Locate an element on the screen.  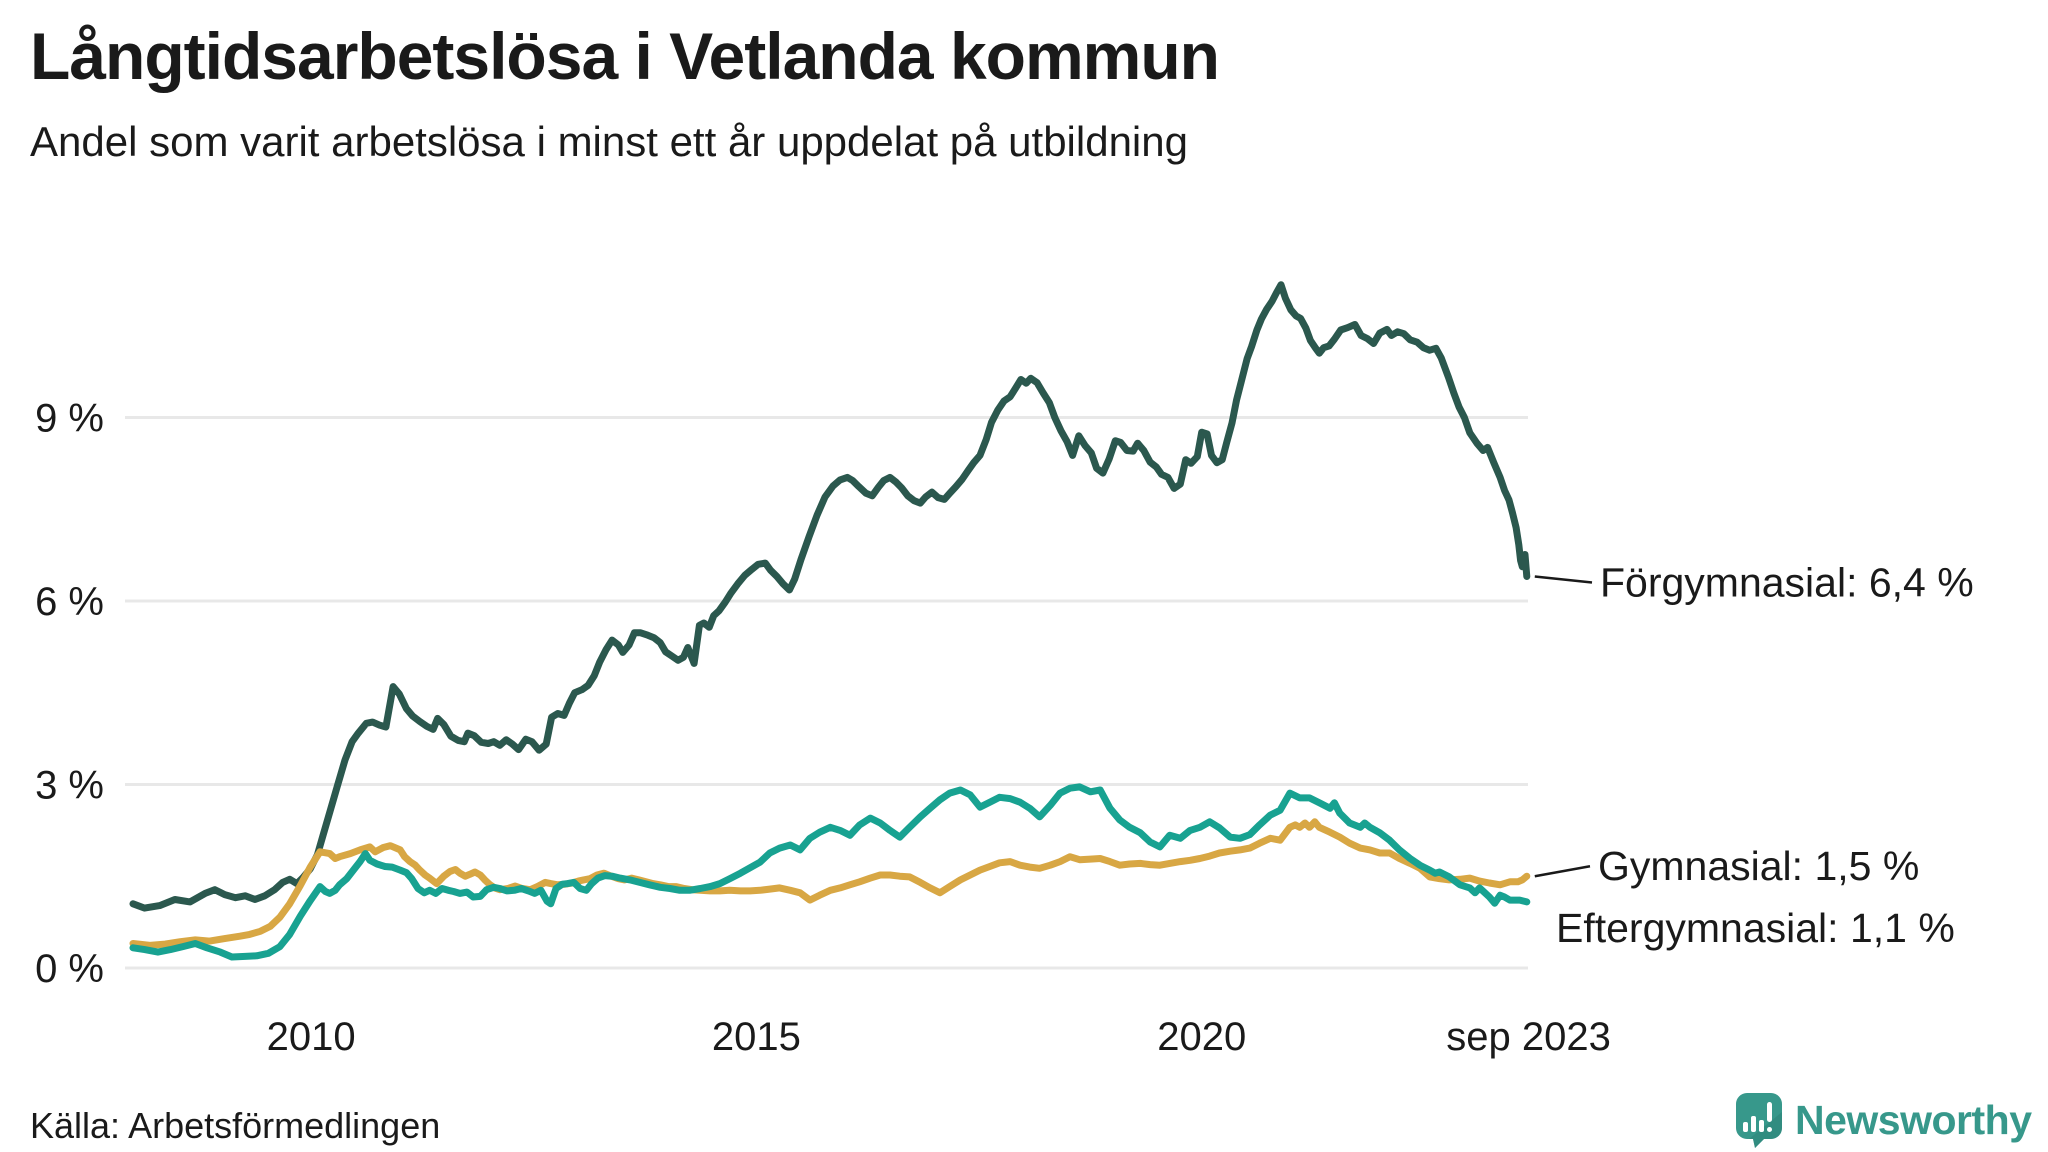
newsworthy-badge-icon is located at coordinates (1759, 1120).